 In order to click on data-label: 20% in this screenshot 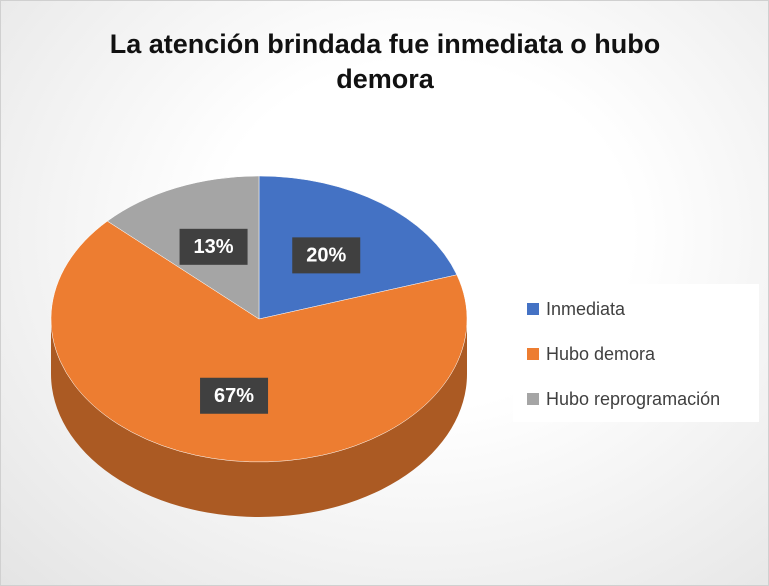, I will do `click(326, 256)`.